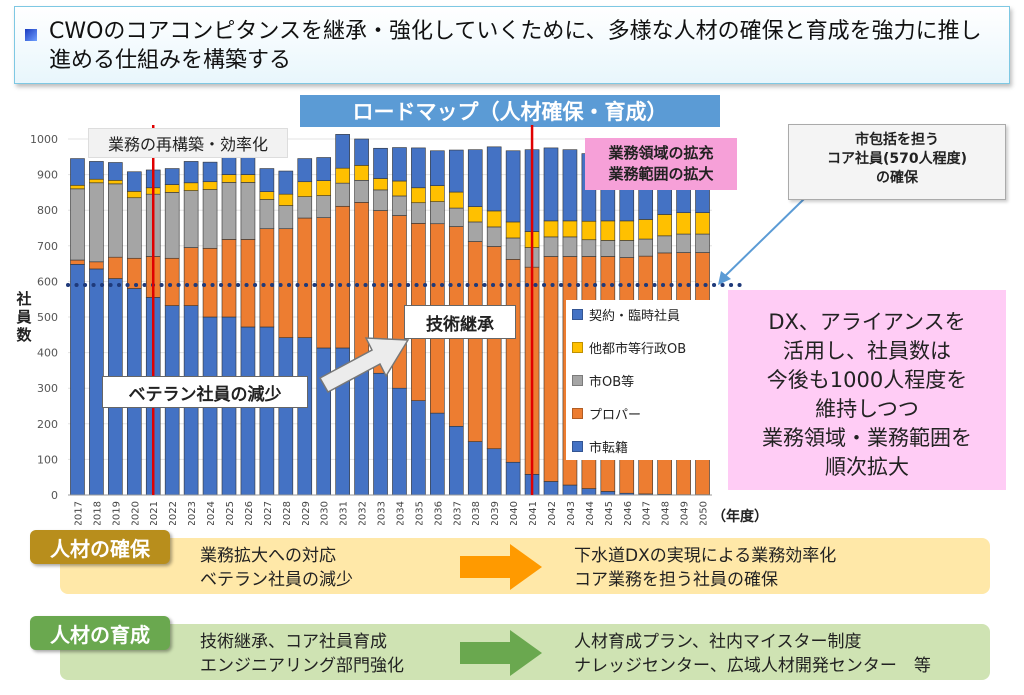 The height and width of the screenshot is (695, 1024). Describe the element at coordinates (230, 513) in the screenshot. I see `x-tick-label: 2025` at that location.